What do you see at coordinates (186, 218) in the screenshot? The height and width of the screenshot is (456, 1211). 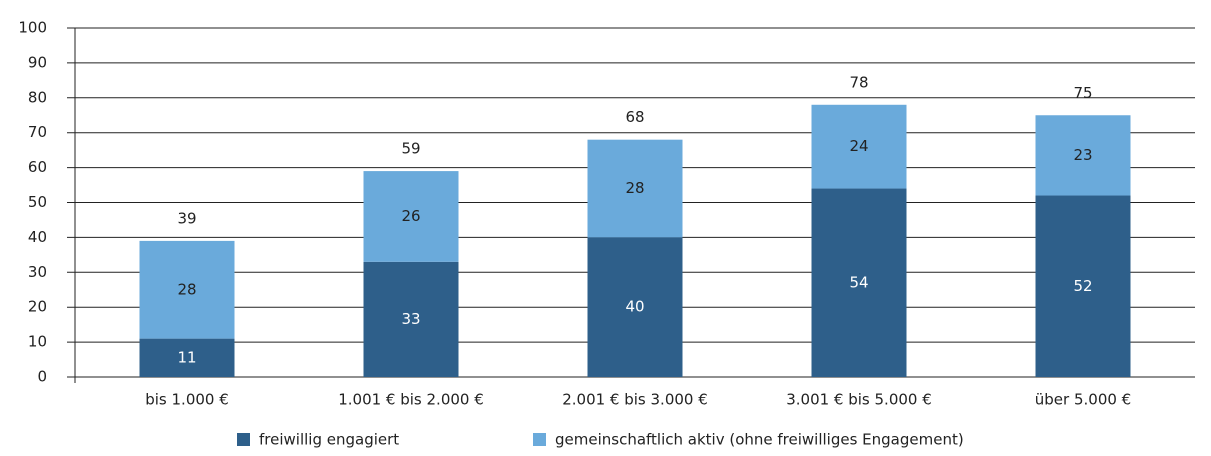 I see `total-label: 39` at bounding box center [186, 218].